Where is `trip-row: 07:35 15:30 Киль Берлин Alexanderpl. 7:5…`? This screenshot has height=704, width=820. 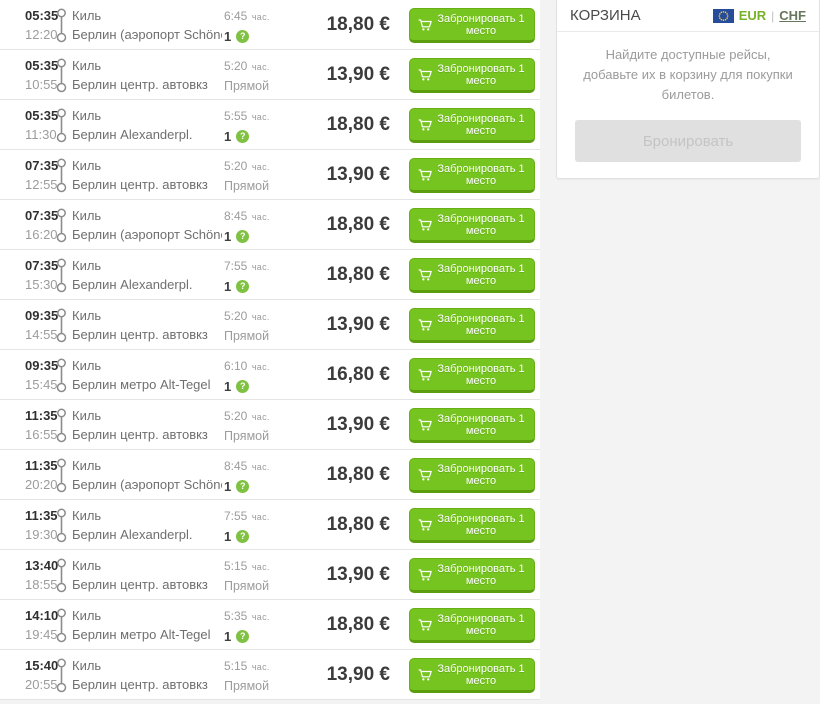
trip-row: 07:35 15:30 Киль Берлин Alexanderpl. 7:5… is located at coordinates (270, 275).